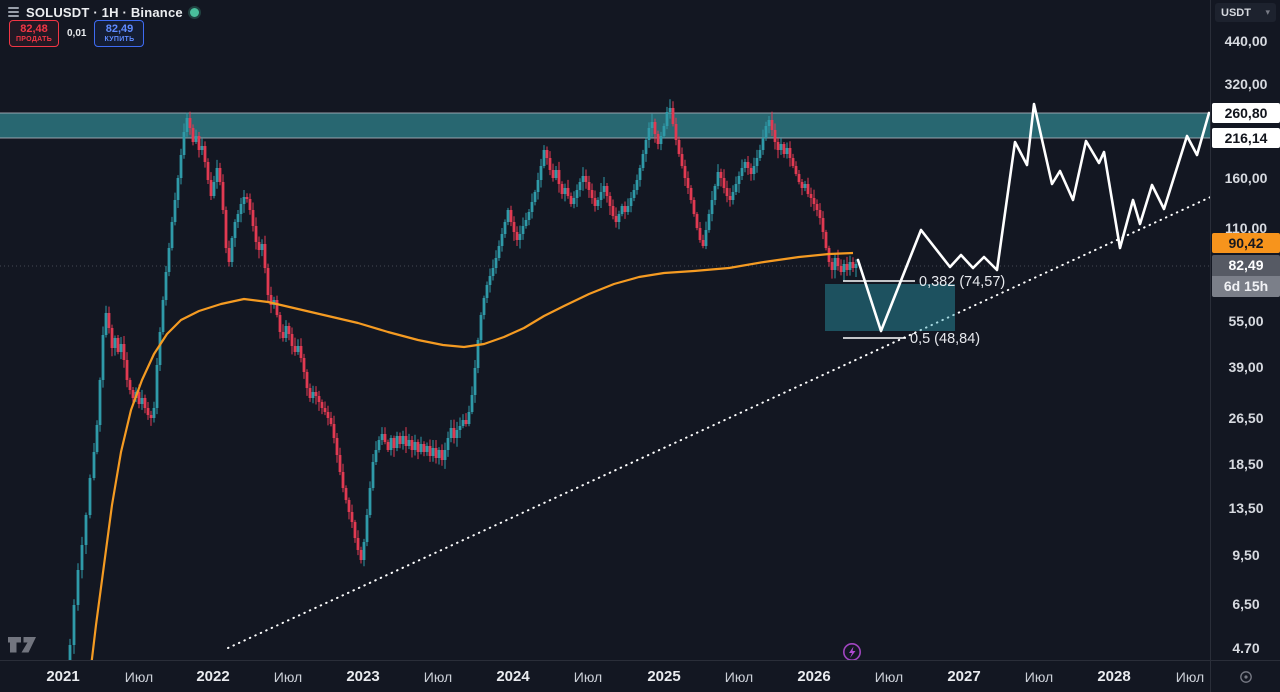 The width and height of the screenshot is (1280, 692). What do you see at coordinates (1246, 418) in the screenshot?
I see `price-tick: 26,50` at bounding box center [1246, 418].